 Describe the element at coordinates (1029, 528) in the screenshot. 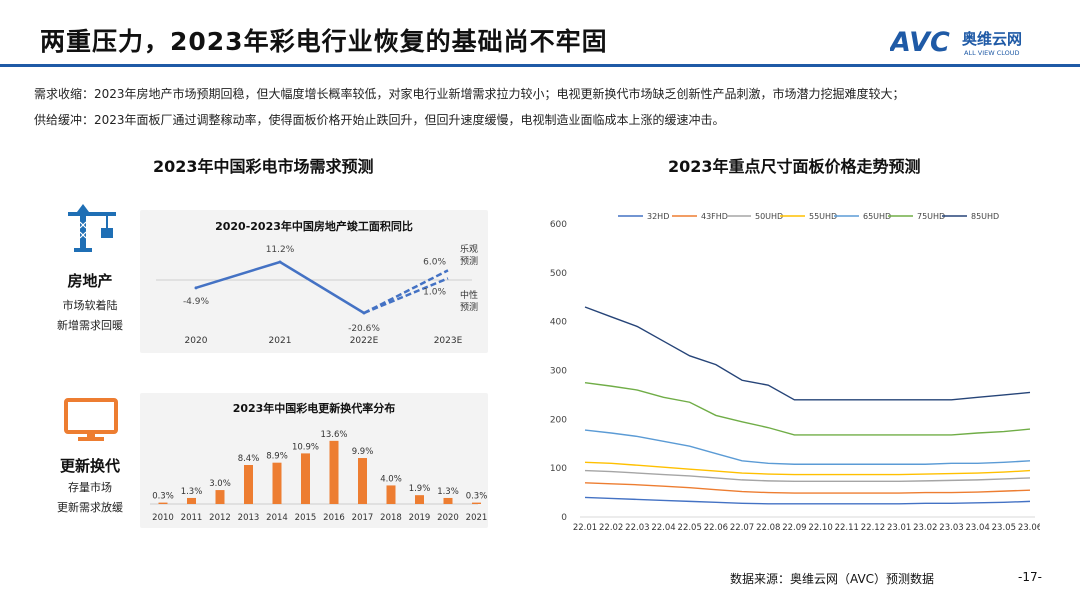

I see `x-tick-23.06: 23.06` at that location.